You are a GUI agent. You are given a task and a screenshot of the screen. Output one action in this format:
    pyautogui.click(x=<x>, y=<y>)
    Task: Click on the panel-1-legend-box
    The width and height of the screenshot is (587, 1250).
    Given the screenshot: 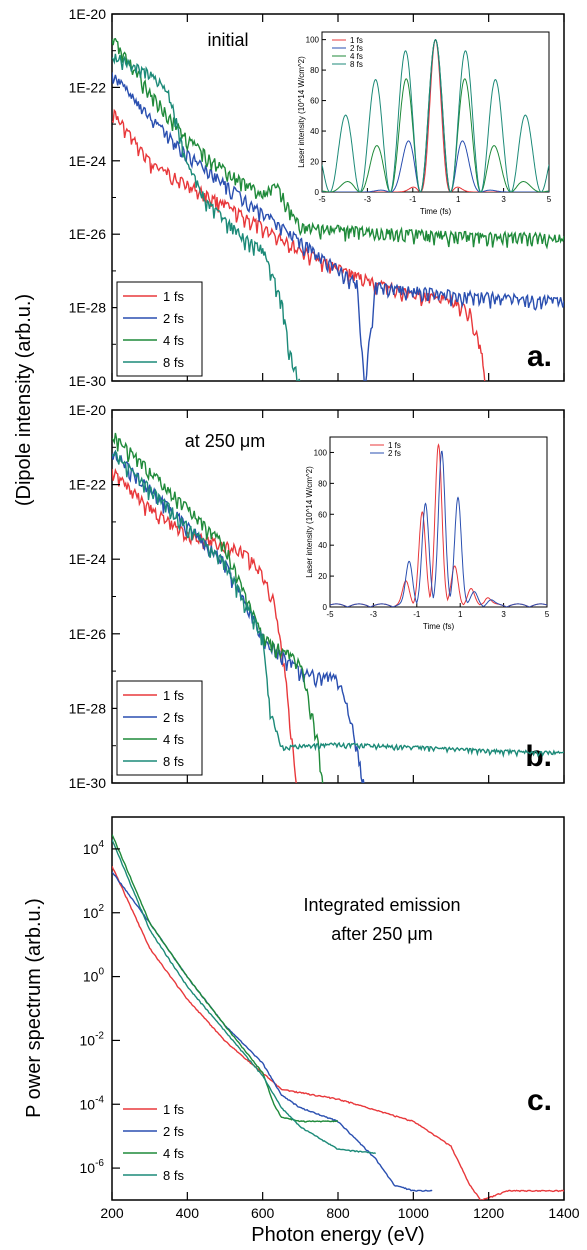 What is the action you would take?
    pyautogui.click(x=159, y=728)
    